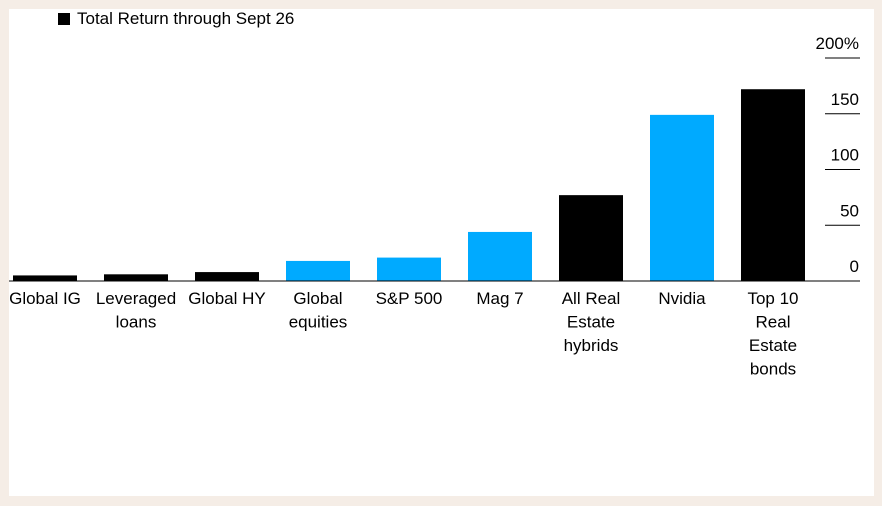  What do you see at coordinates (849, 210) in the screenshot?
I see `y-tick-label: 50` at bounding box center [849, 210].